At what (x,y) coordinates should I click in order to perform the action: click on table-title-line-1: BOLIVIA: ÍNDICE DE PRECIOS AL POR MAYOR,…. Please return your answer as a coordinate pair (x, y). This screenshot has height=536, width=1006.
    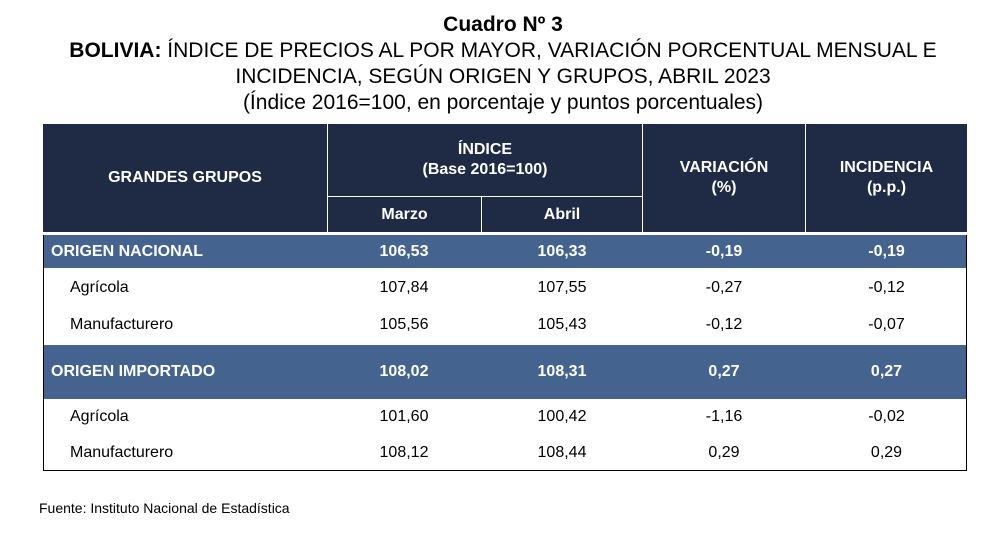
    Looking at the image, I should click on (503, 51).